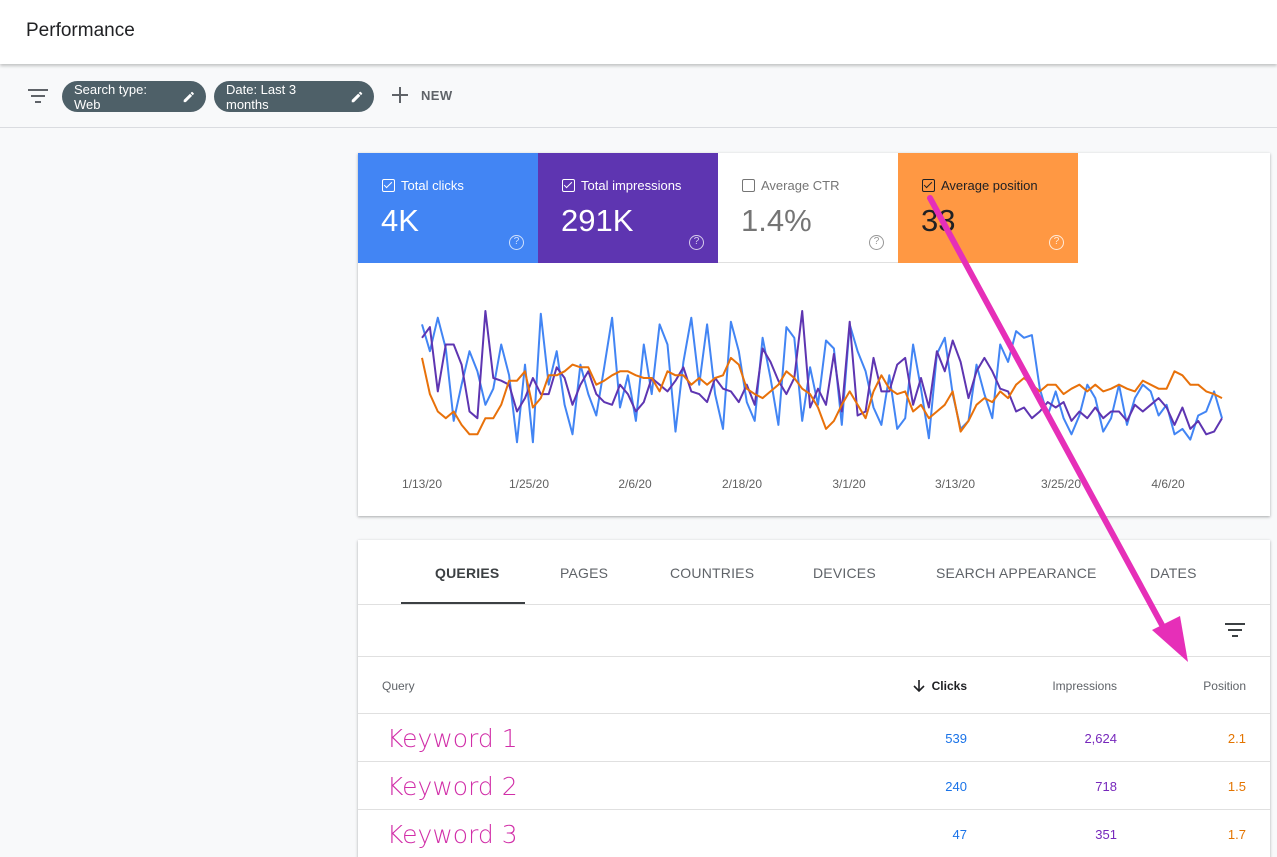  What do you see at coordinates (989, 185) in the screenshot?
I see `metric-label: Average position` at bounding box center [989, 185].